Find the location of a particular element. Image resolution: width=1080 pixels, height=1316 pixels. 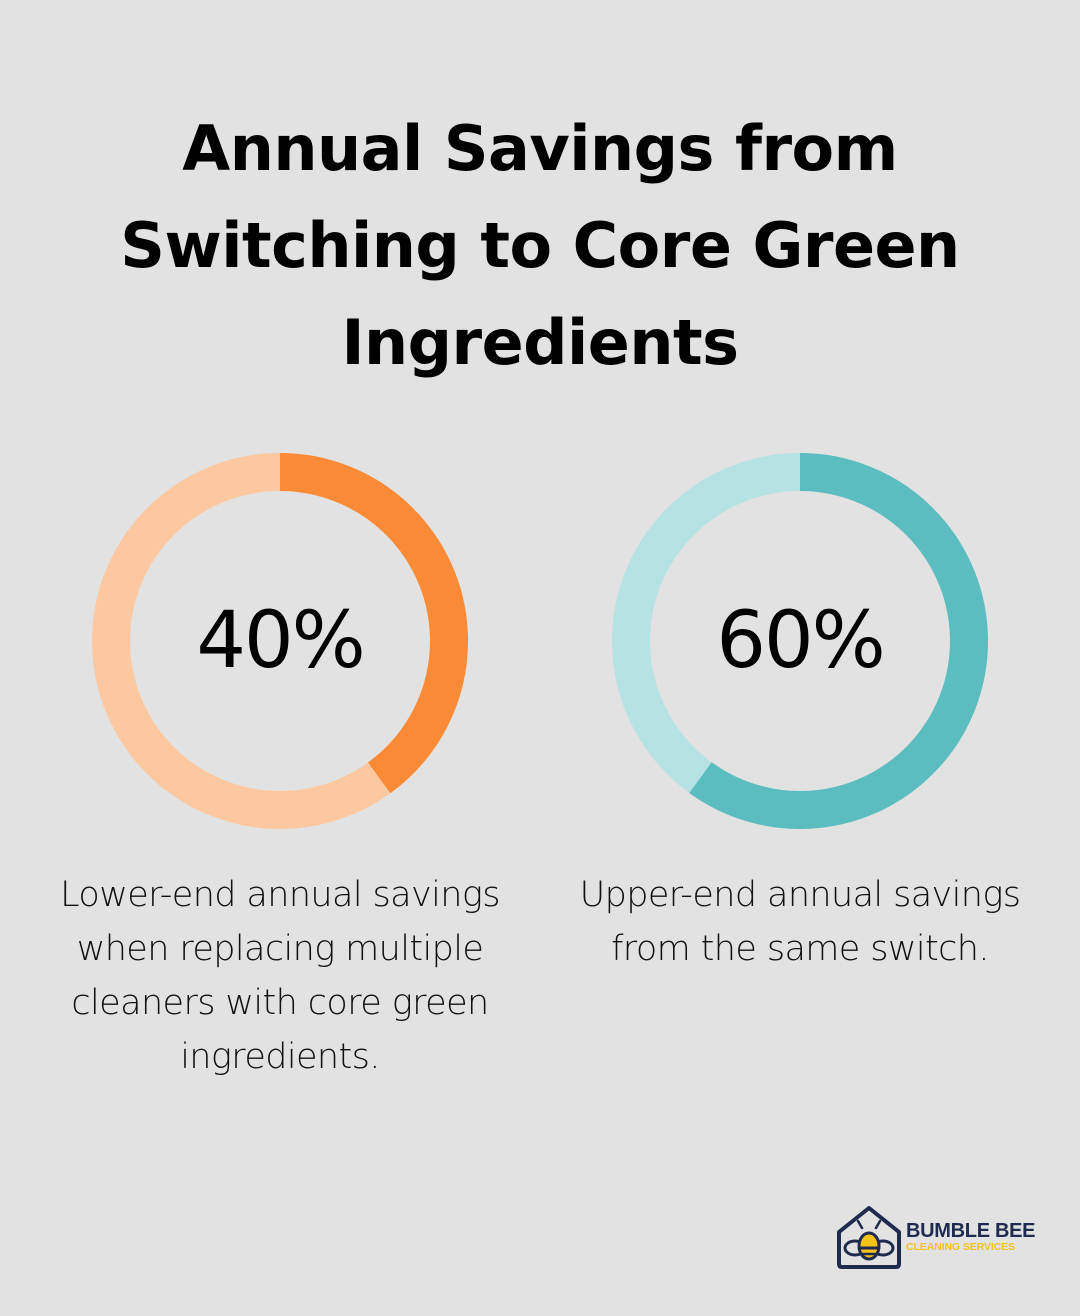

donut-ring-orange is located at coordinates (280, 641).